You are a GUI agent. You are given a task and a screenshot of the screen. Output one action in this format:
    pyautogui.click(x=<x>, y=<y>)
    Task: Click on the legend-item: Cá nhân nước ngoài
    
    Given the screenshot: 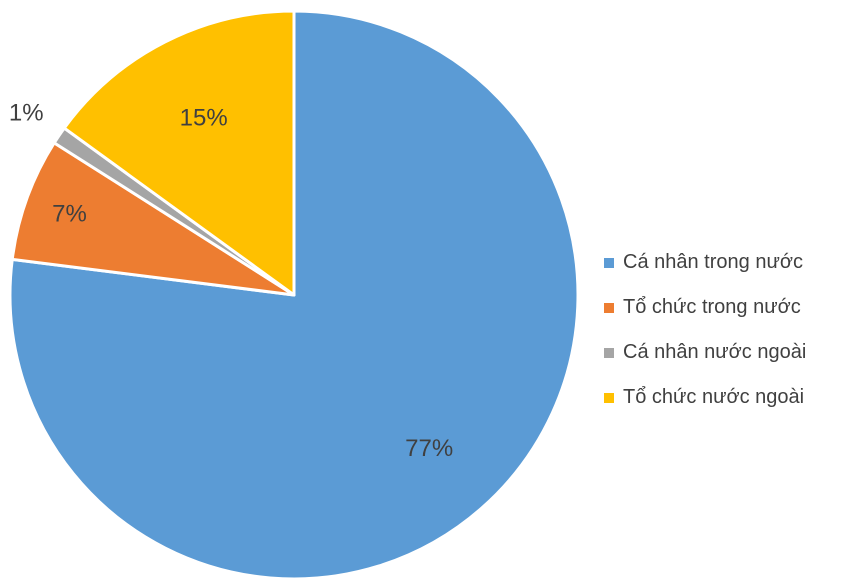 What is the action you would take?
    pyautogui.click(x=705, y=352)
    